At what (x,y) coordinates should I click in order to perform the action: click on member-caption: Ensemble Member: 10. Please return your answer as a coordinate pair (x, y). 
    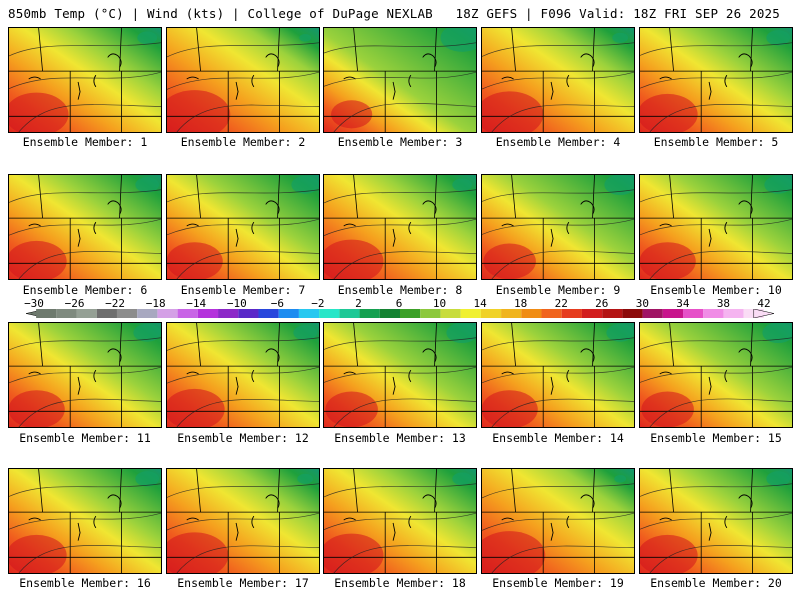
    Looking at the image, I should click on (716, 290).